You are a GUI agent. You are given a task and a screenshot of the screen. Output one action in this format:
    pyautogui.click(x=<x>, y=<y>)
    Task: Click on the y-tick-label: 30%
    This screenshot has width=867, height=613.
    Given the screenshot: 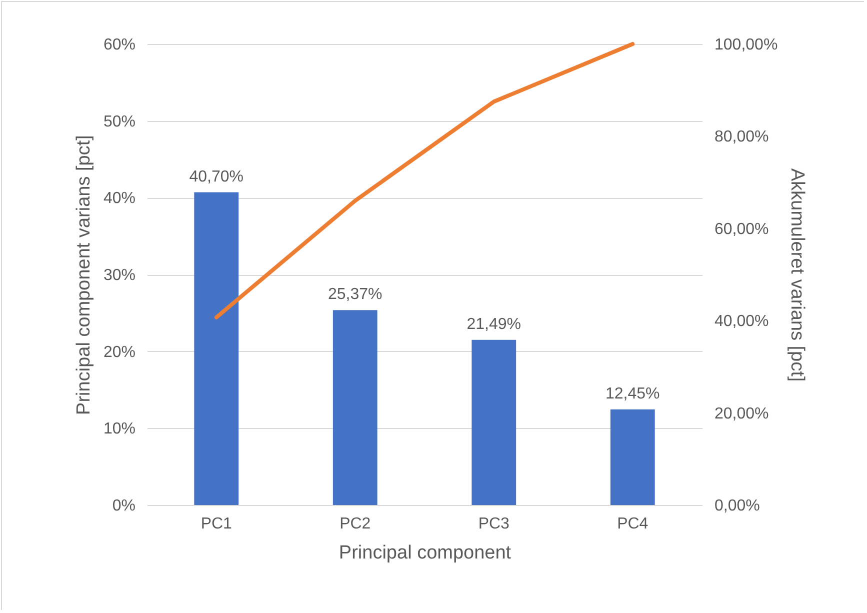 What is the action you would take?
    pyautogui.click(x=119, y=275)
    